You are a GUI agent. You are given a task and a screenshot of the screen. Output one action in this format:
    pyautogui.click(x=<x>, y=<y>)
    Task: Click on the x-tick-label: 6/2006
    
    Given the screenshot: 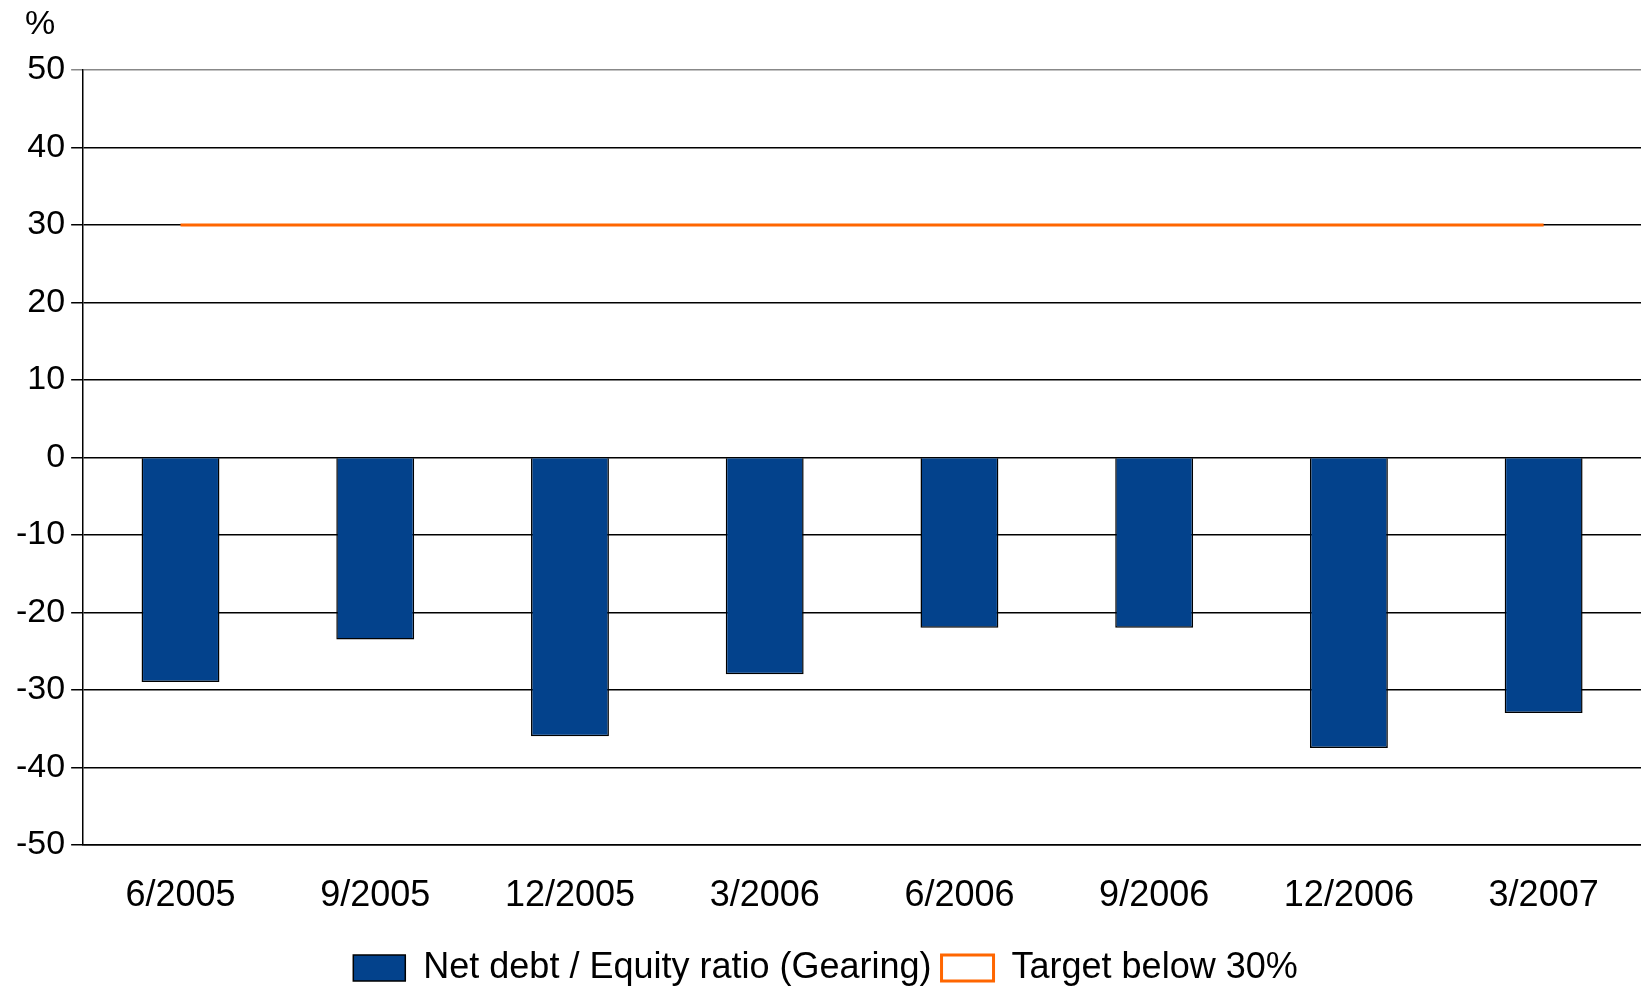 What is the action you would take?
    pyautogui.click(x=959, y=894)
    